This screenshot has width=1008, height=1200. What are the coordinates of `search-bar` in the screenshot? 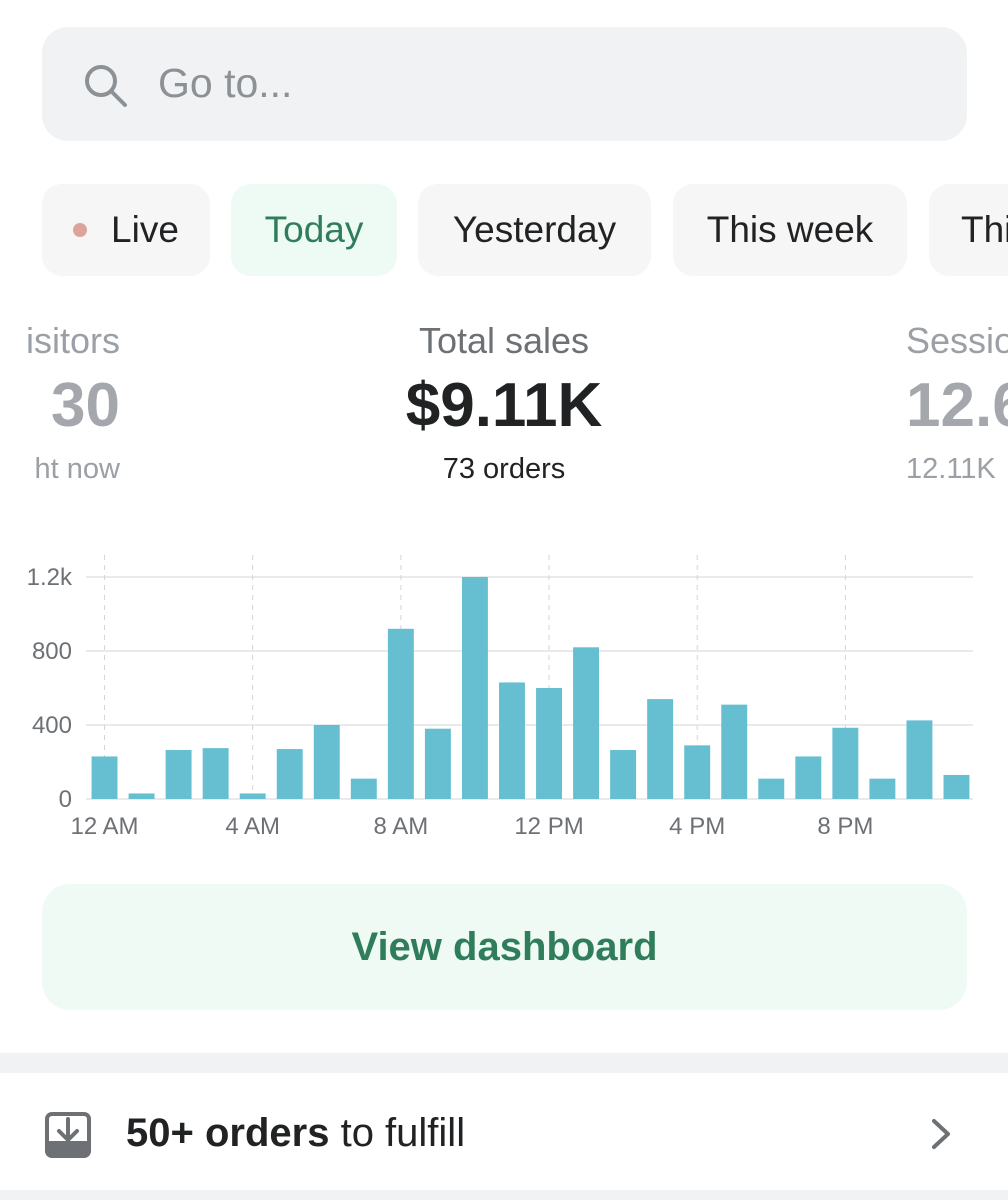 It's located at (504, 84).